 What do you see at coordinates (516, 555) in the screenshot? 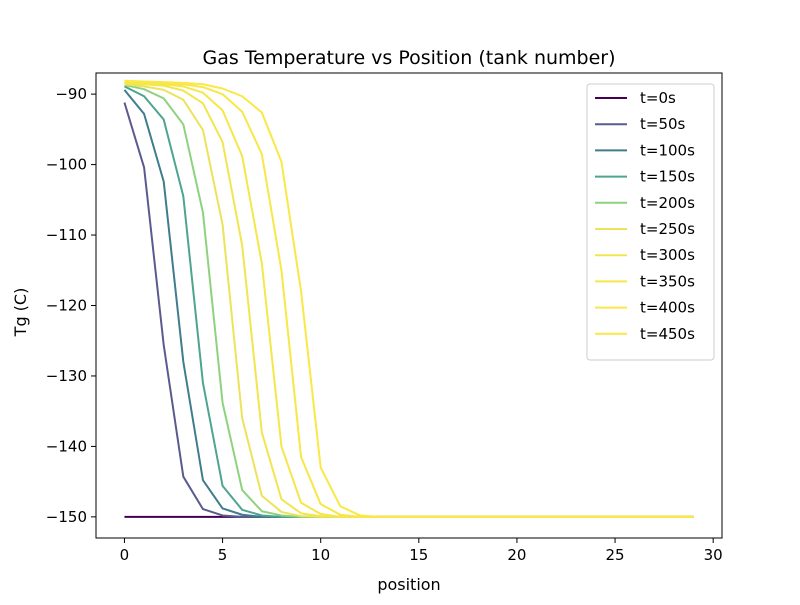
I see `x-tick-label: 20` at bounding box center [516, 555].